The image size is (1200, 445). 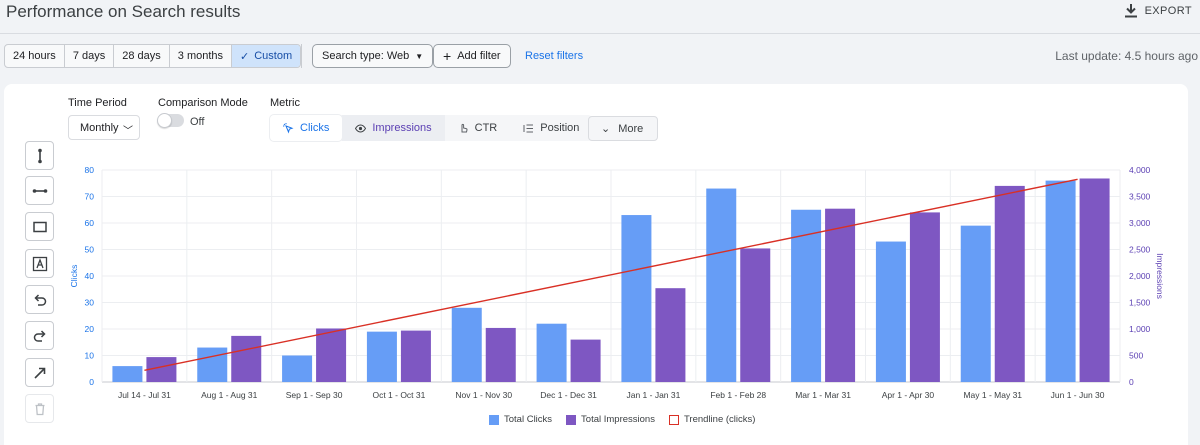 What do you see at coordinates (314, 395) in the screenshot?
I see `x-tick-label: Sep 1 - Sep 30` at bounding box center [314, 395].